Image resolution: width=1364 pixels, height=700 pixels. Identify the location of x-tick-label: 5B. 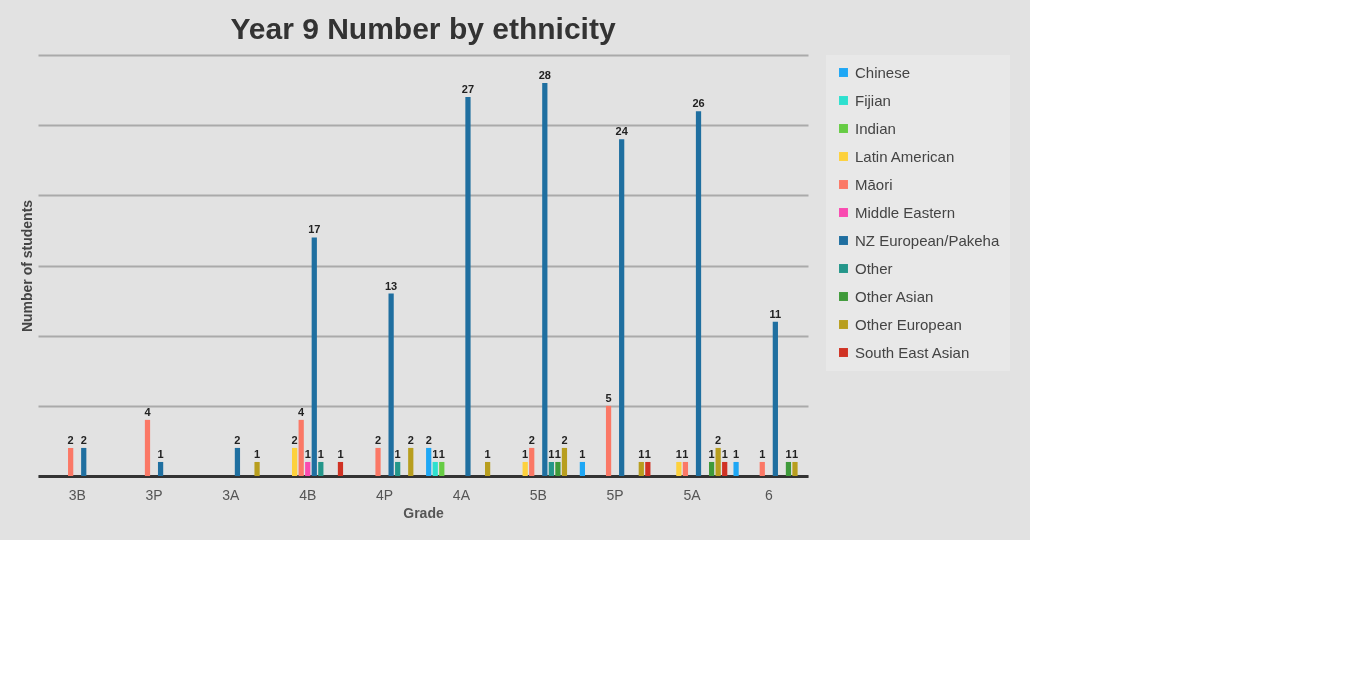
(538, 494).